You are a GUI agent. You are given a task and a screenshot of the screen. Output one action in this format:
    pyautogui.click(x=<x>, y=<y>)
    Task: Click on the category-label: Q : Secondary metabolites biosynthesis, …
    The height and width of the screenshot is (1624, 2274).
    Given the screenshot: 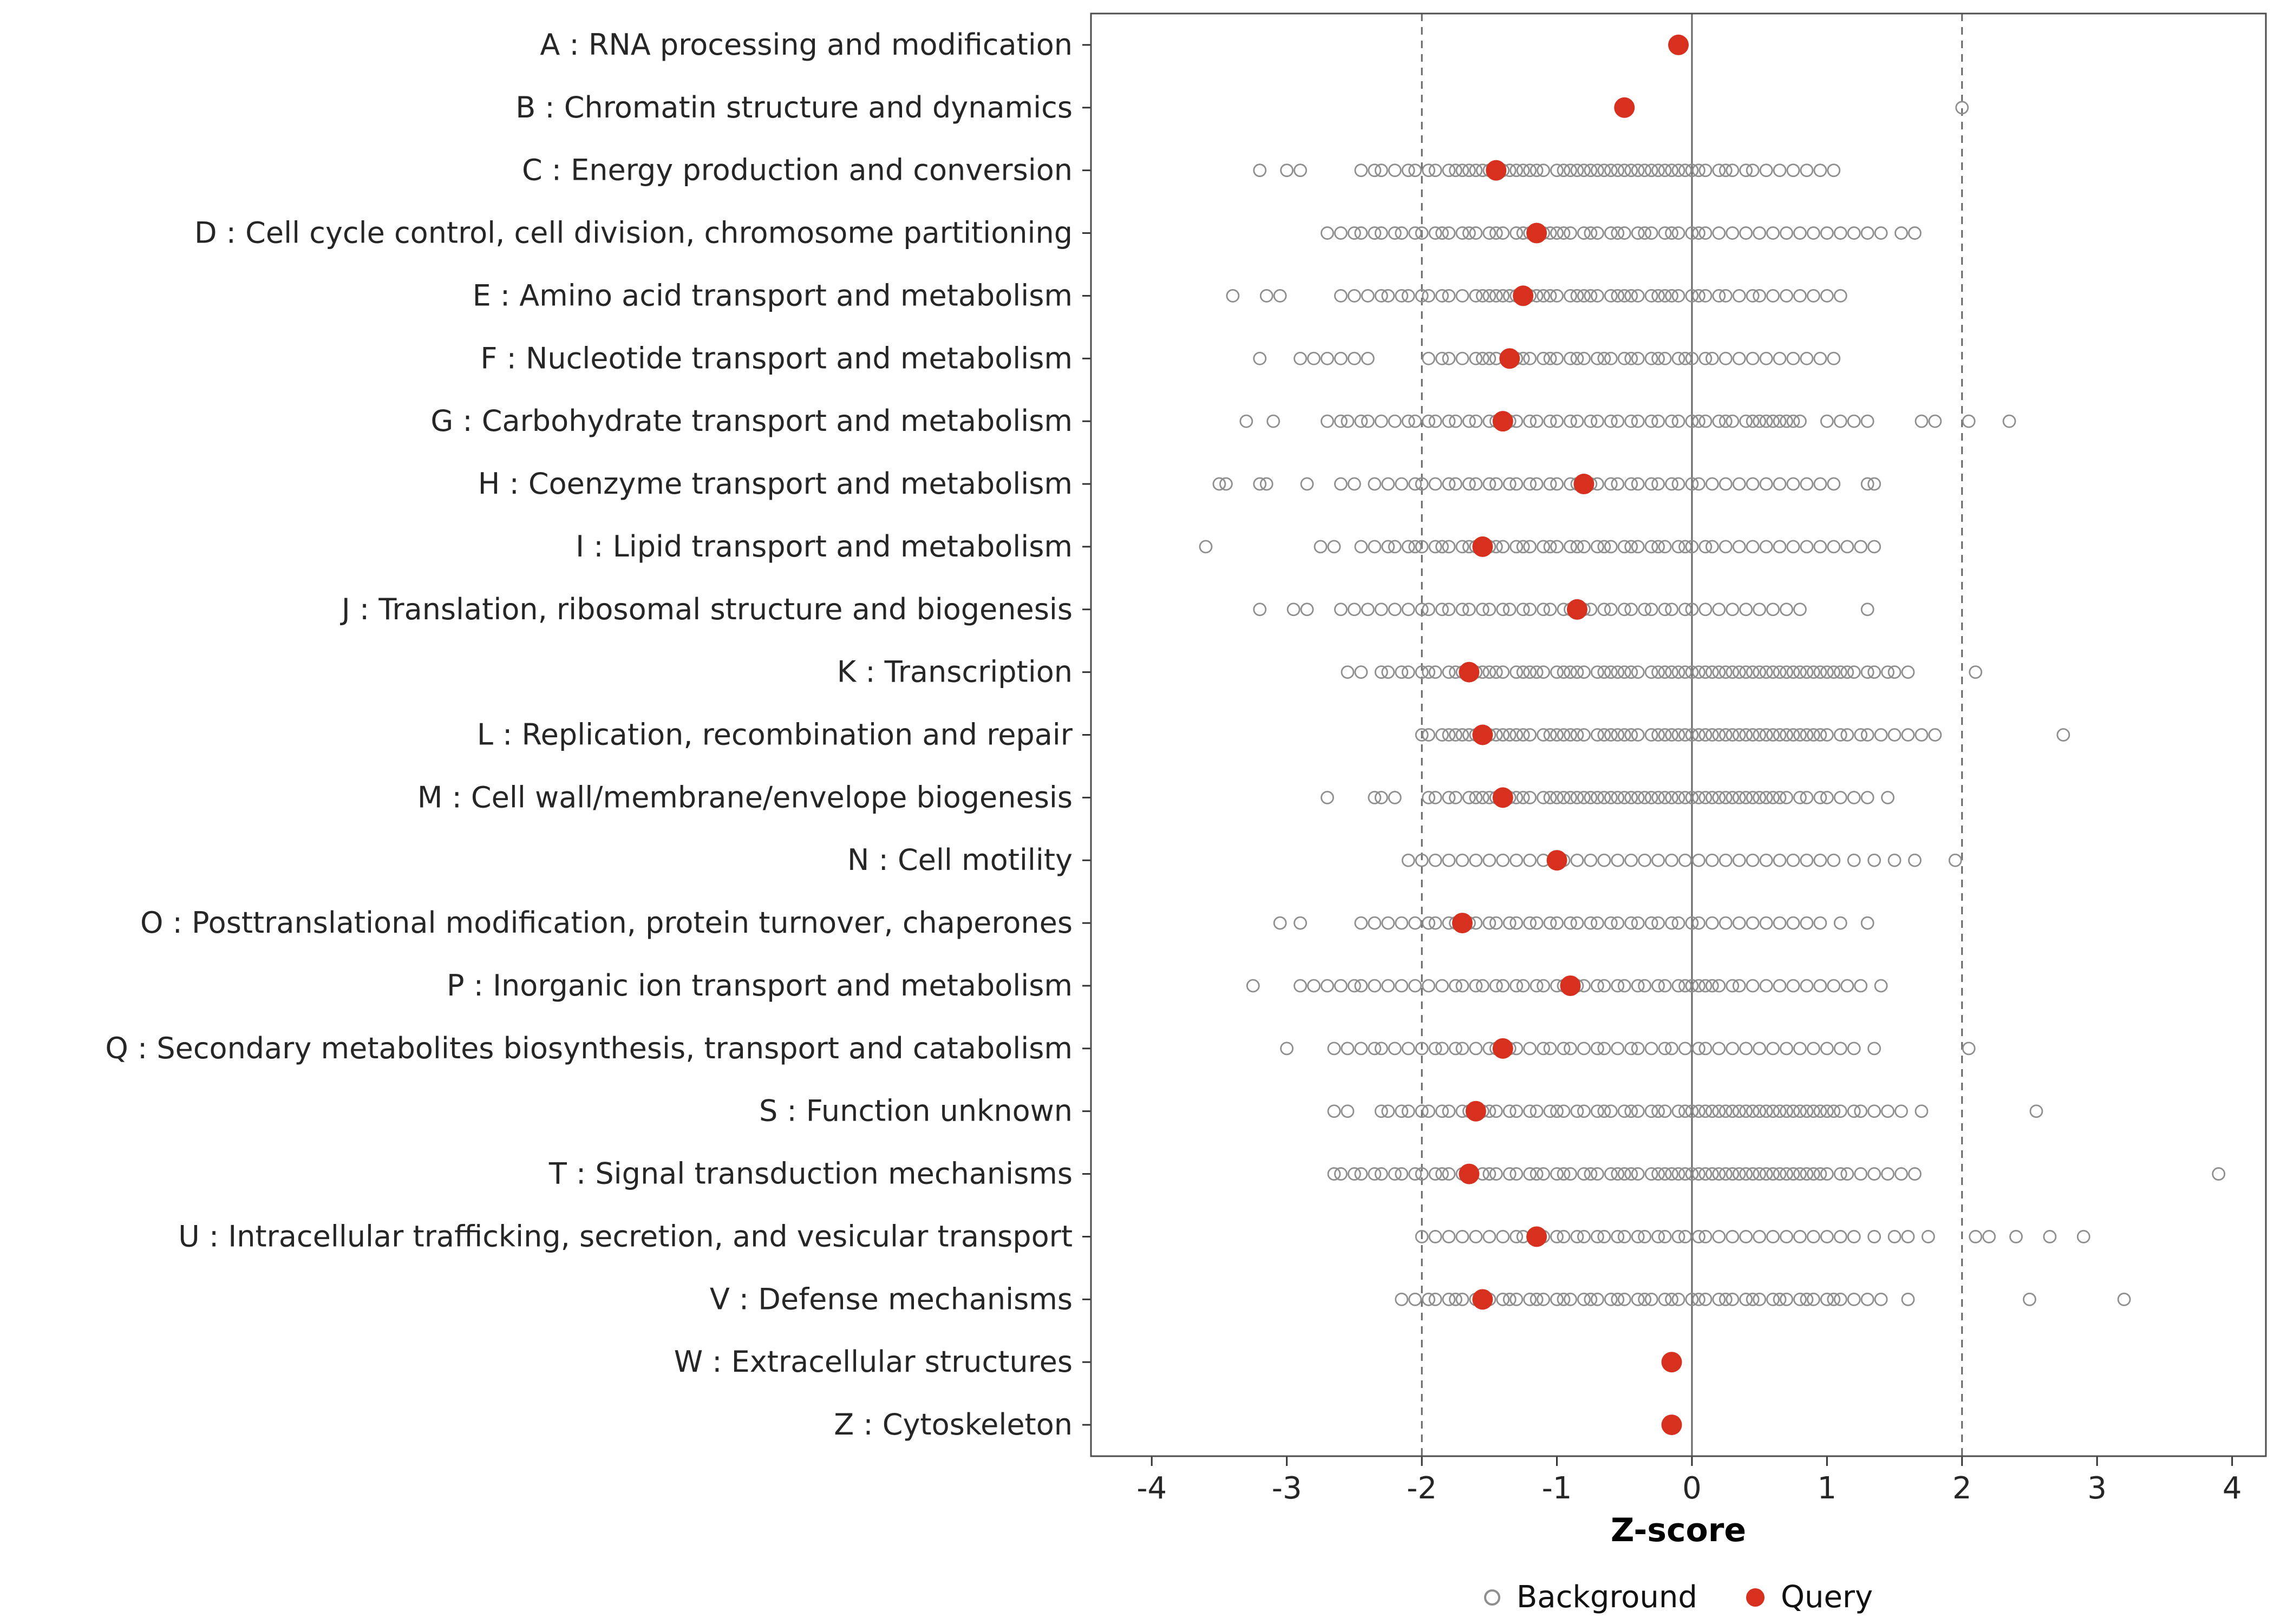 What is the action you would take?
    pyautogui.click(x=589, y=1048)
    